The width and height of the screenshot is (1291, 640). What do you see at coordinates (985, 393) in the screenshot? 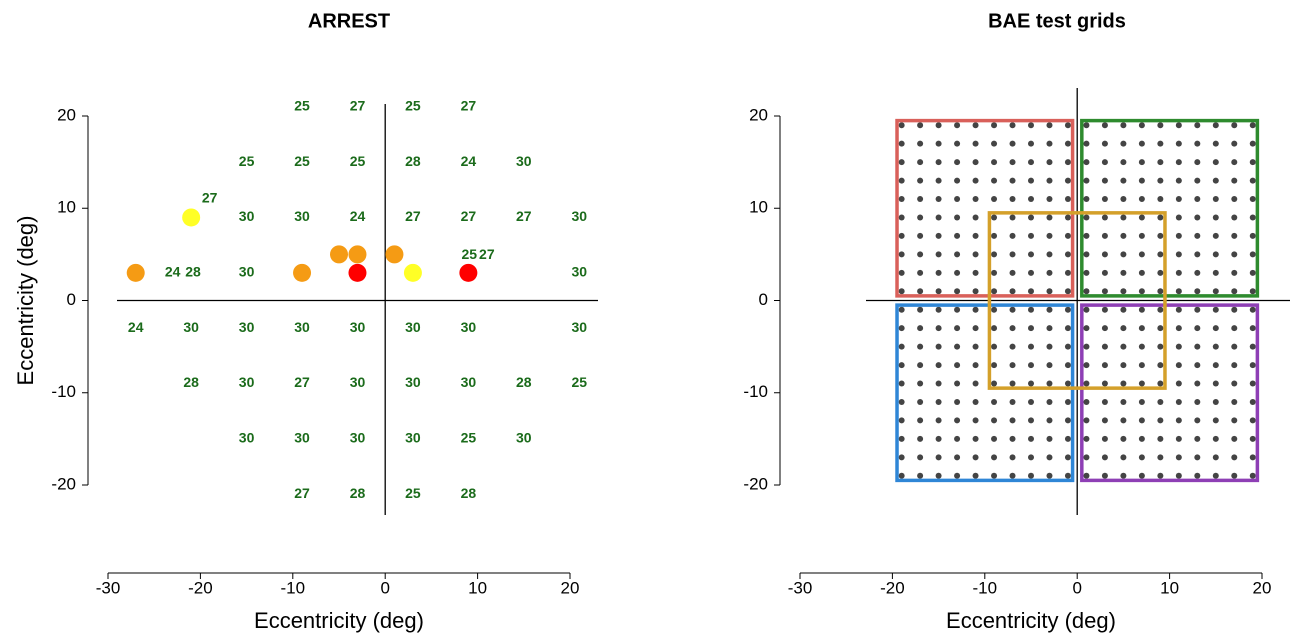
I see `grid-region` at bounding box center [985, 393].